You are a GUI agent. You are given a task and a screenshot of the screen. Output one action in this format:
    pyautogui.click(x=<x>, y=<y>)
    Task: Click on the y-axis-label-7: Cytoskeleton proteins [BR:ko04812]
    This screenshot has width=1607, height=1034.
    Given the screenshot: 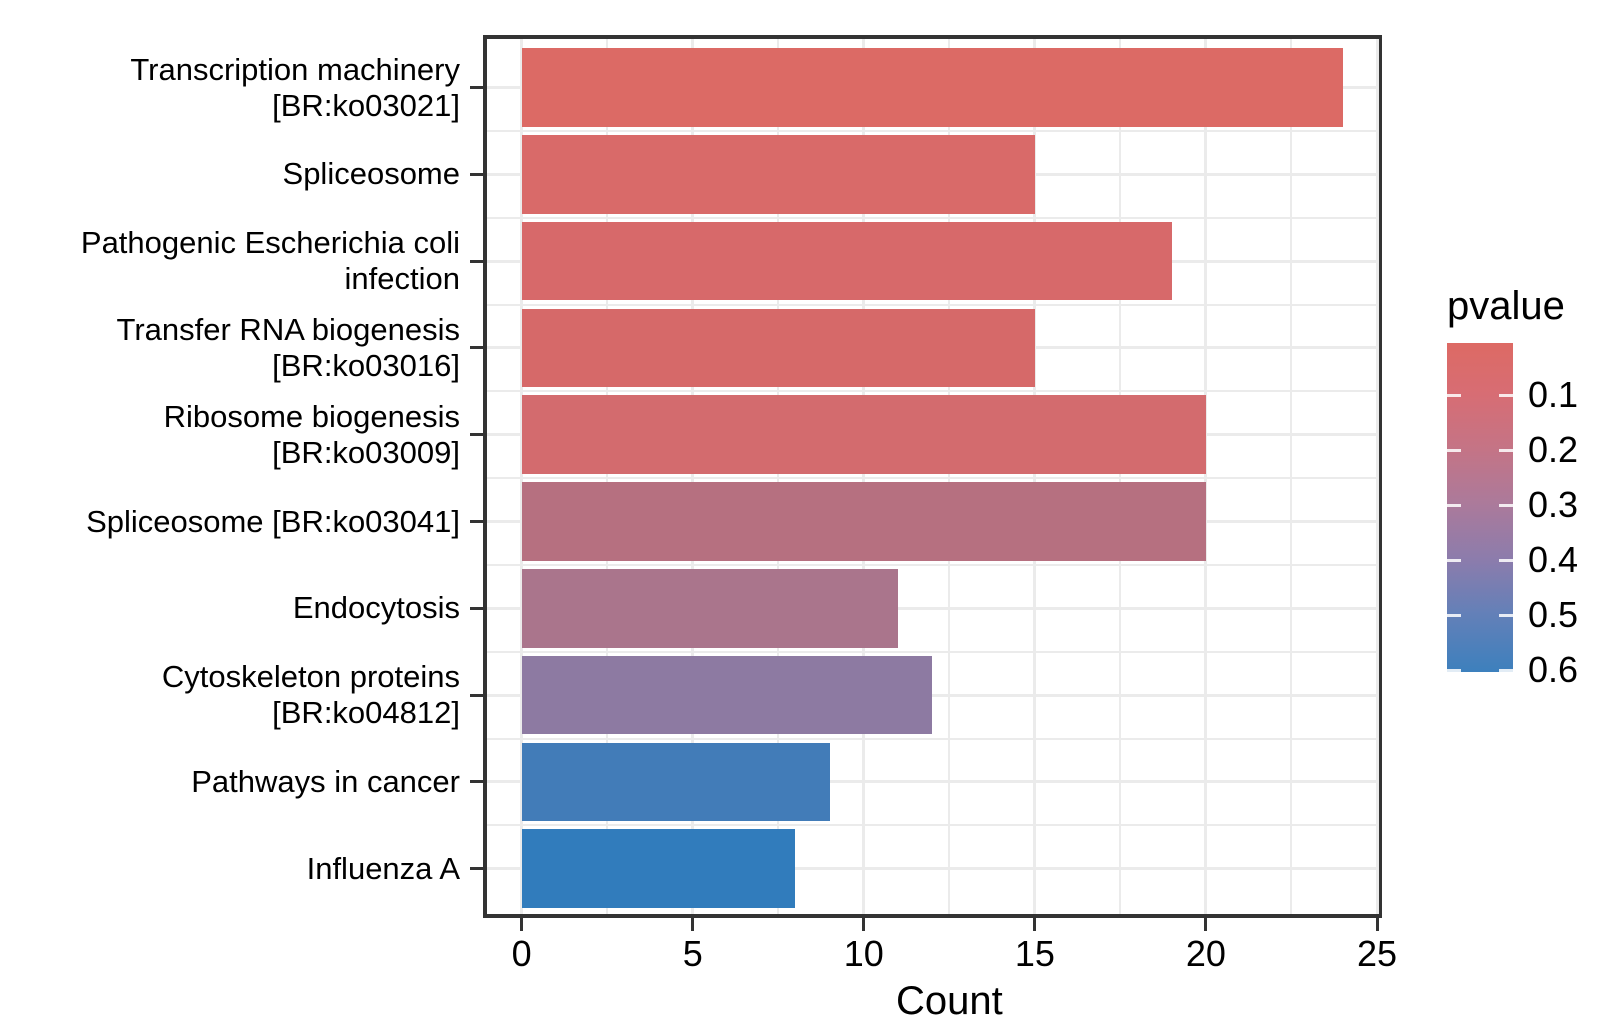 What is the action you would take?
    pyautogui.click(x=310, y=695)
    